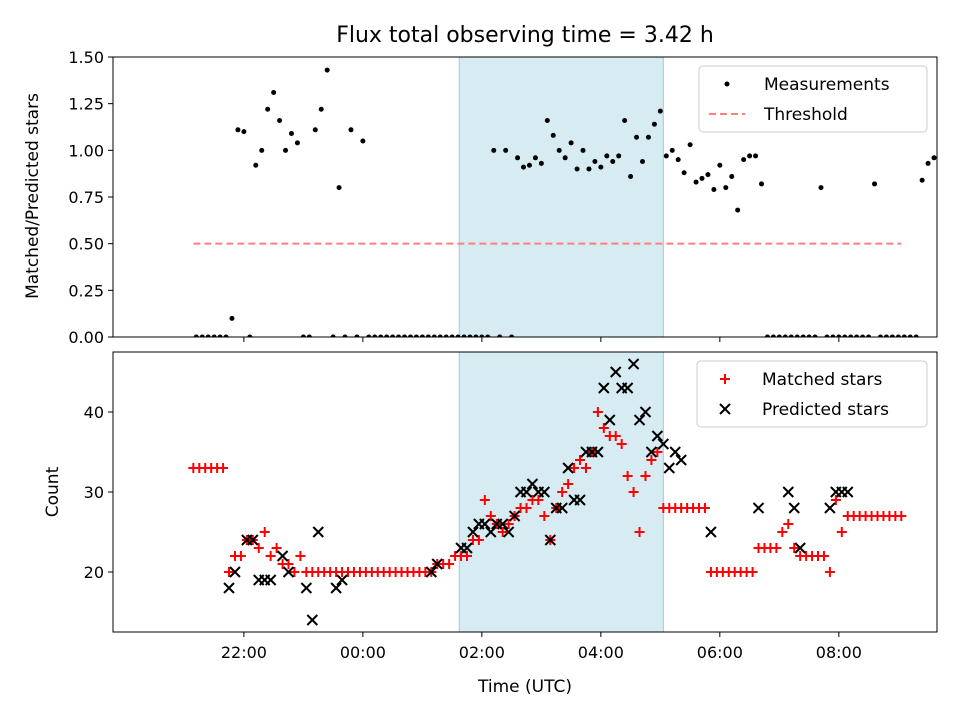 This screenshot has width=960, height=720. What do you see at coordinates (827, 85) in the screenshot?
I see `legend-label: Measurements` at bounding box center [827, 85].